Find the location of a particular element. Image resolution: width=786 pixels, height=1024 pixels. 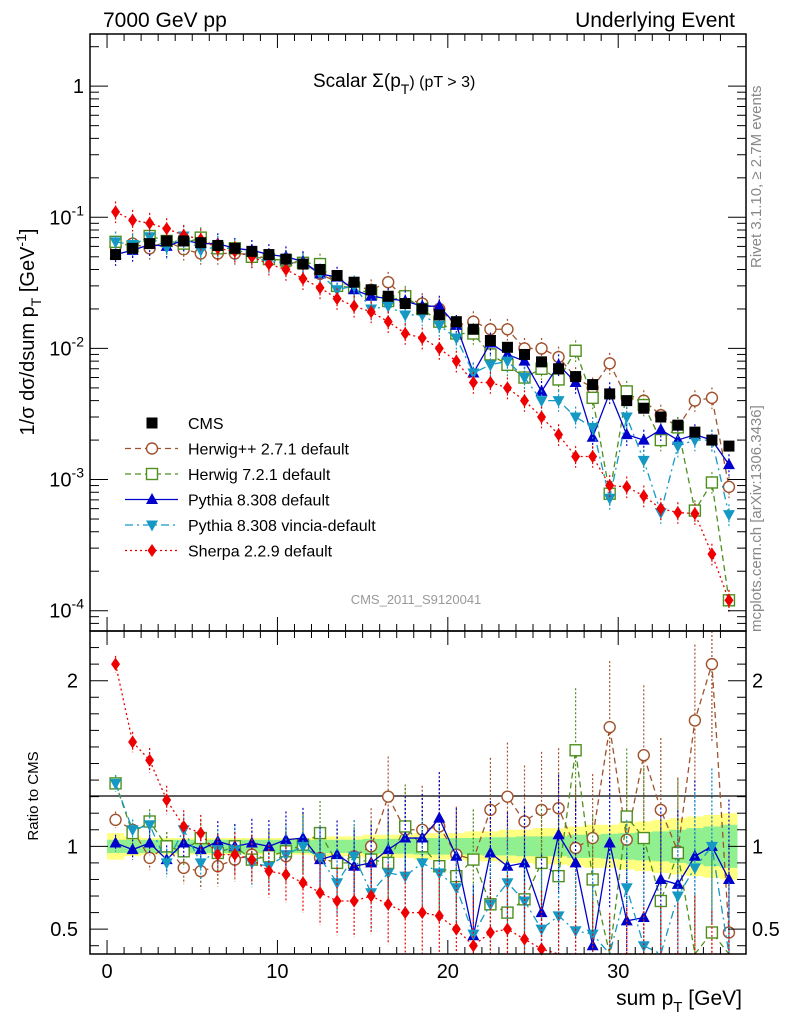

xtick-label: 20 is located at coordinates (448, 972).